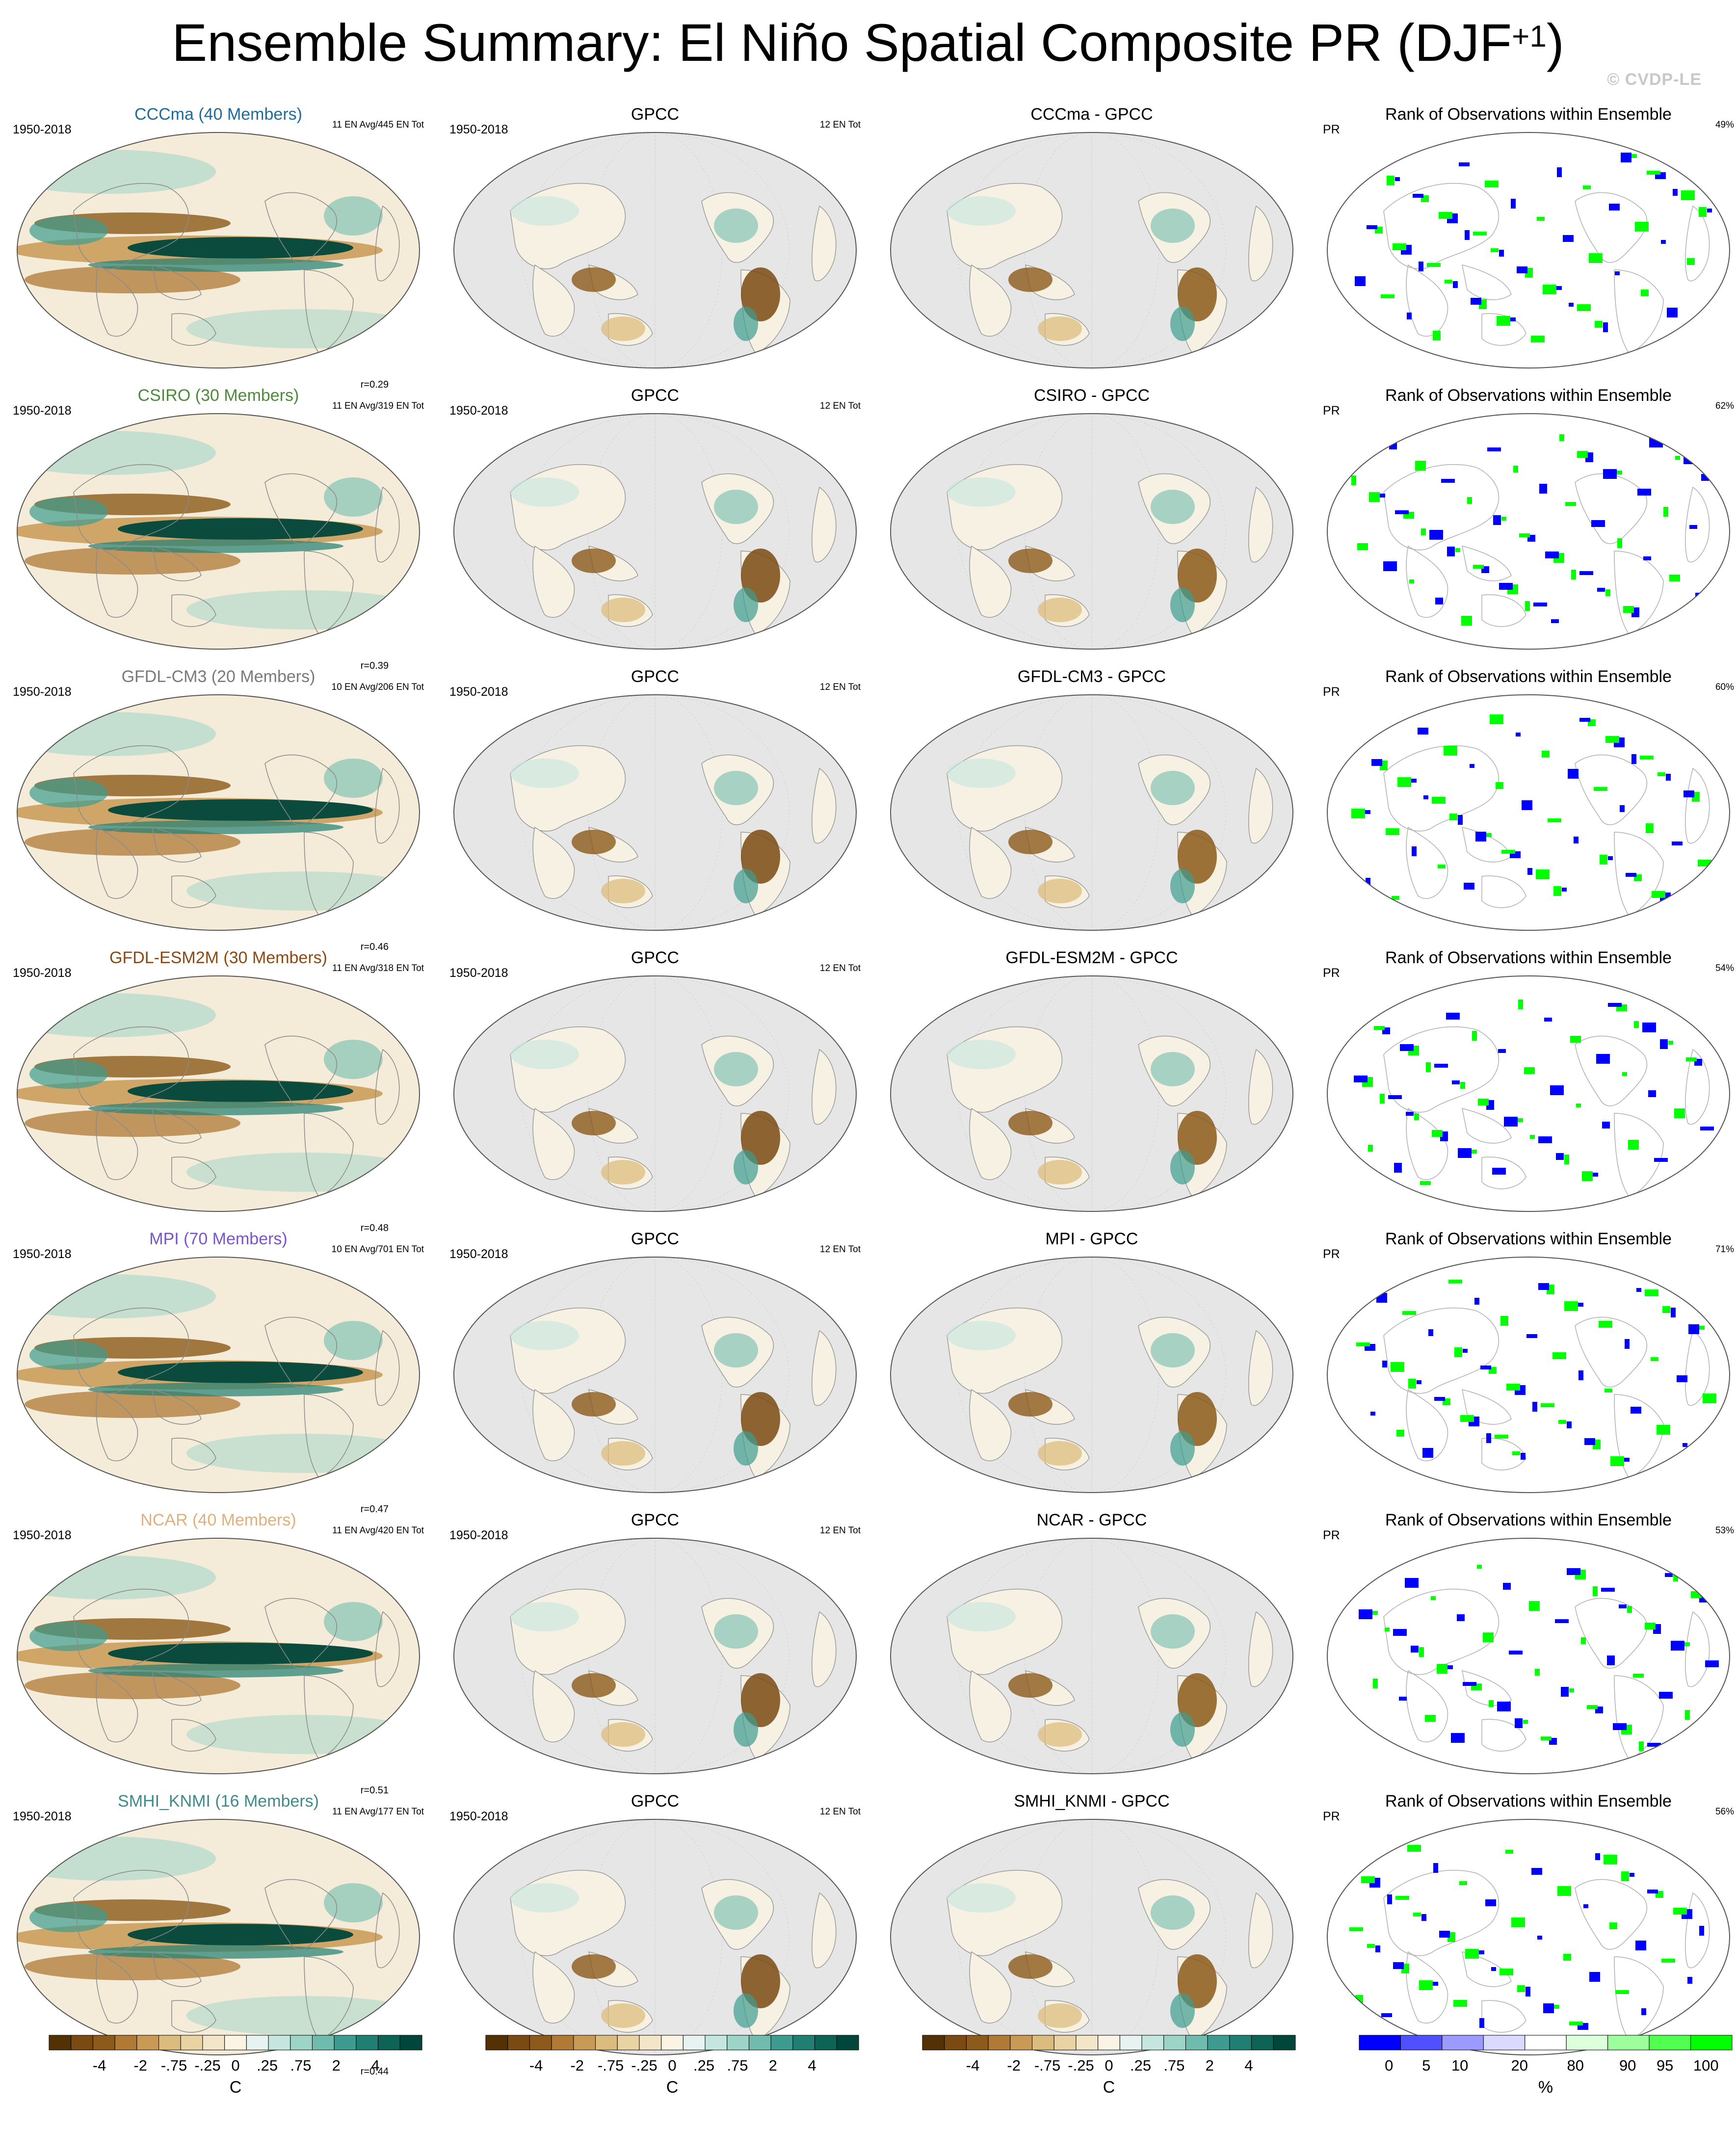  What do you see at coordinates (99, 2065) in the screenshot?
I see `colorbar-tick-label: -4` at bounding box center [99, 2065].